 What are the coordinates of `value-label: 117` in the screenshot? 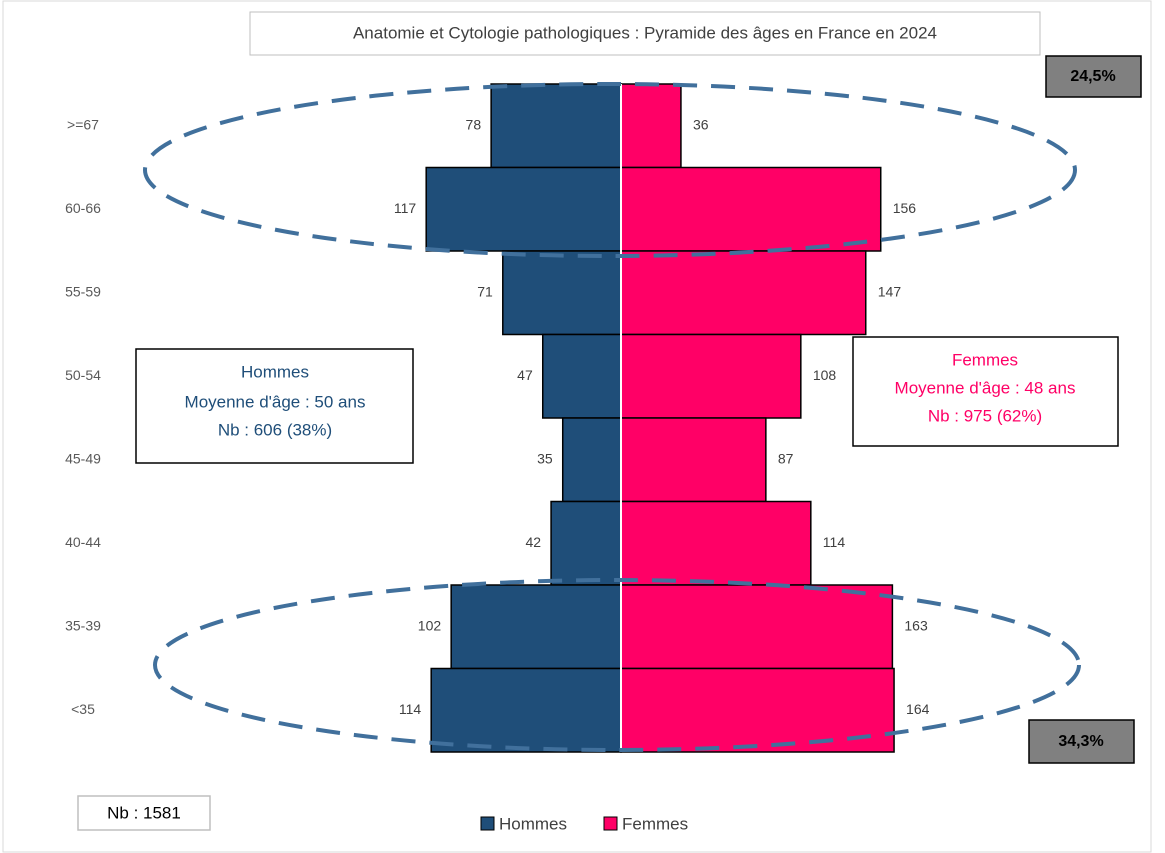 It's located at (405, 208).